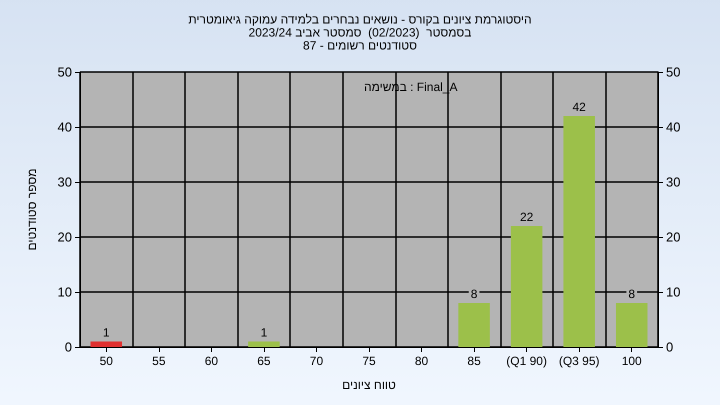 This screenshot has height=405, width=720. Describe the element at coordinates (107, 361) in the screenshot. I see `x-tick-label: 50` at that location.